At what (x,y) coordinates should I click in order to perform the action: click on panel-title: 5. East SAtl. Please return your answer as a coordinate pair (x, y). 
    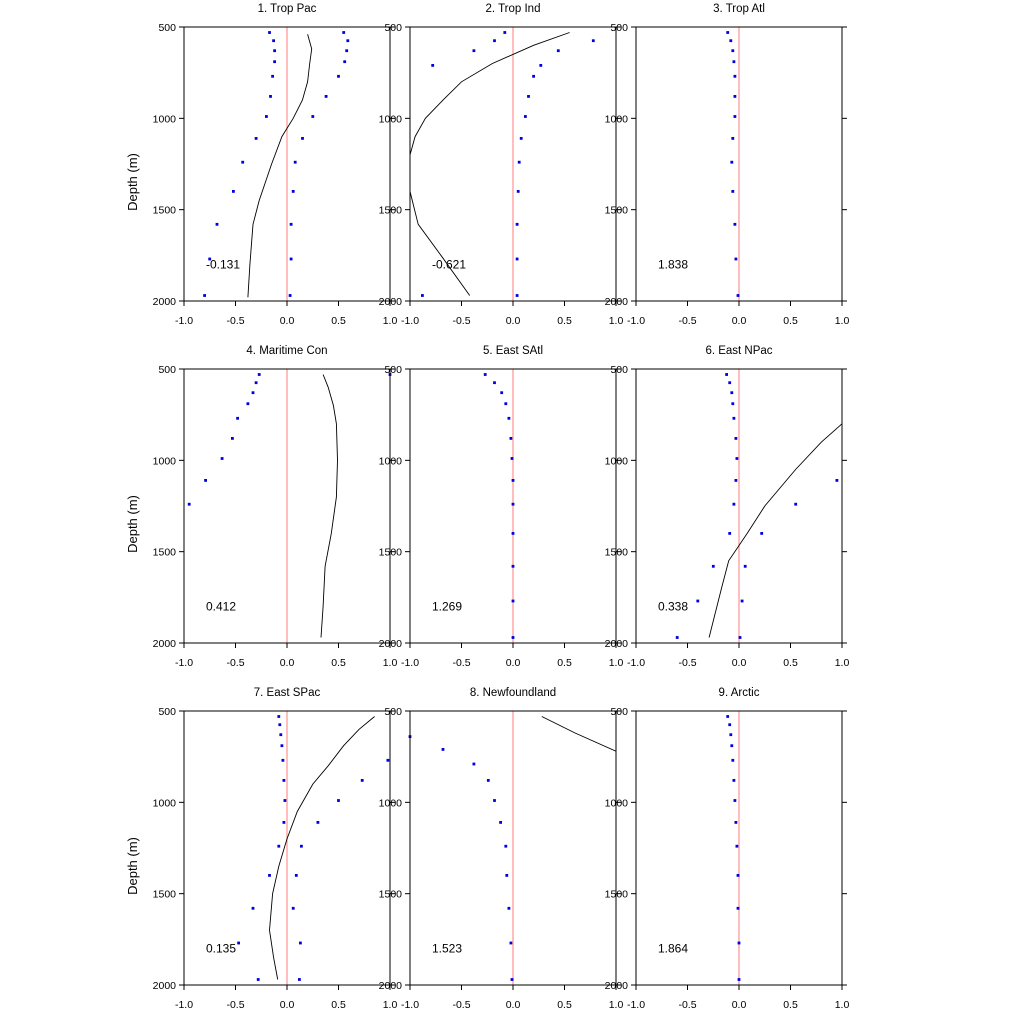
    Looking at the image, I should click on (513, 351).